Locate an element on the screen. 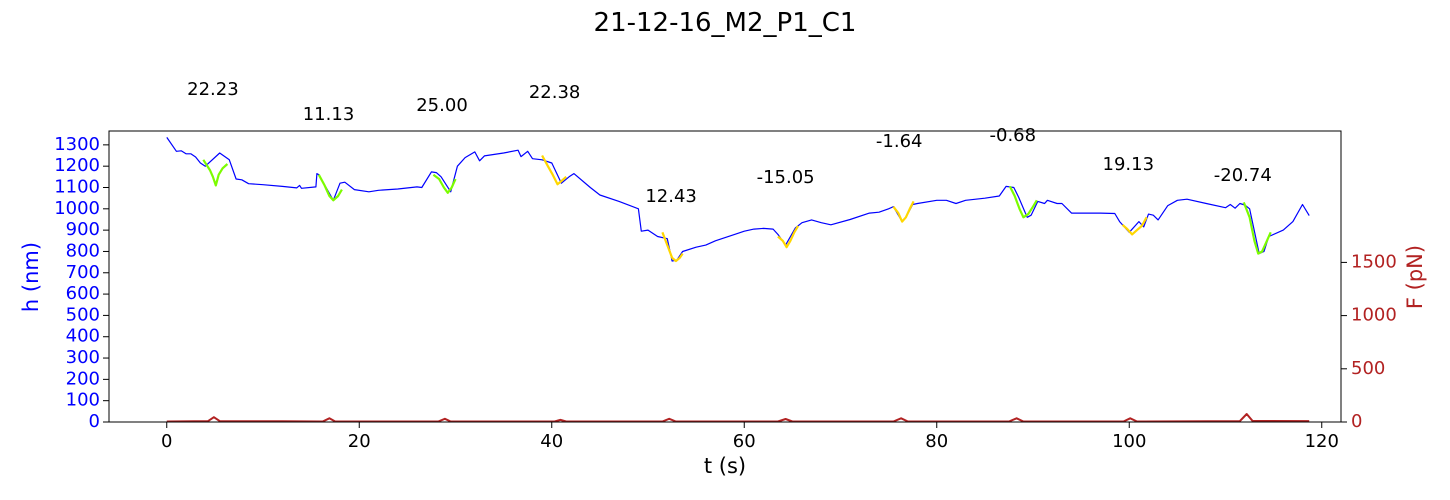  annotation-label-10: -20.74 is located at coordinates (1243, 175).